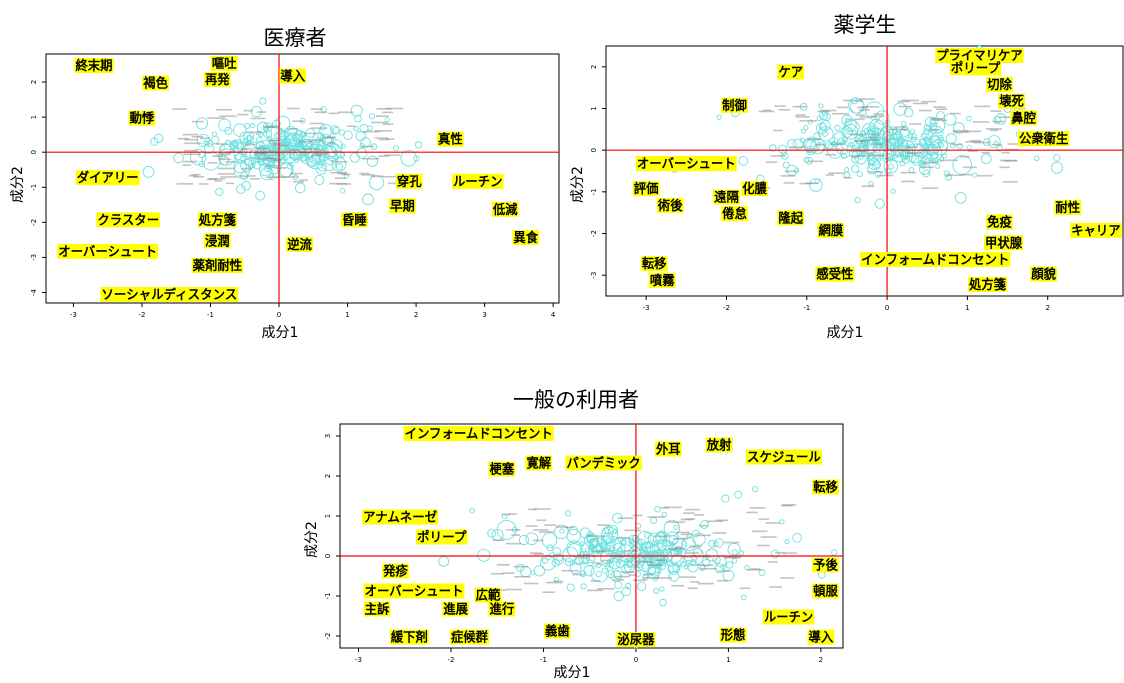 The width and height of the screenshot is (1124, 683). I want to click on x-tick-label: -1, so click(210, 315).